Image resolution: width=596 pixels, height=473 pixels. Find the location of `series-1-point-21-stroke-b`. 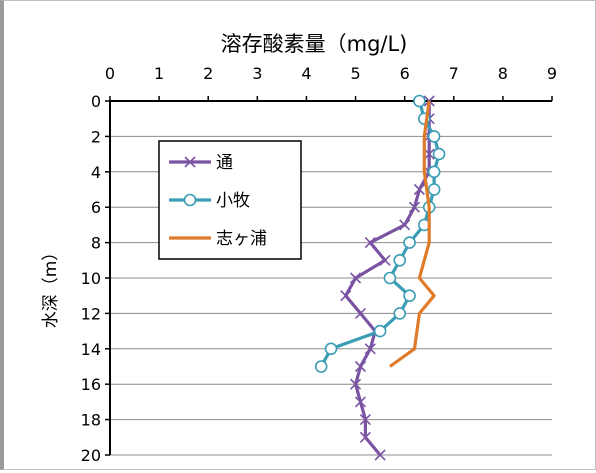

series-1-point-21-stroke-b is located at coordinates (380, 455).